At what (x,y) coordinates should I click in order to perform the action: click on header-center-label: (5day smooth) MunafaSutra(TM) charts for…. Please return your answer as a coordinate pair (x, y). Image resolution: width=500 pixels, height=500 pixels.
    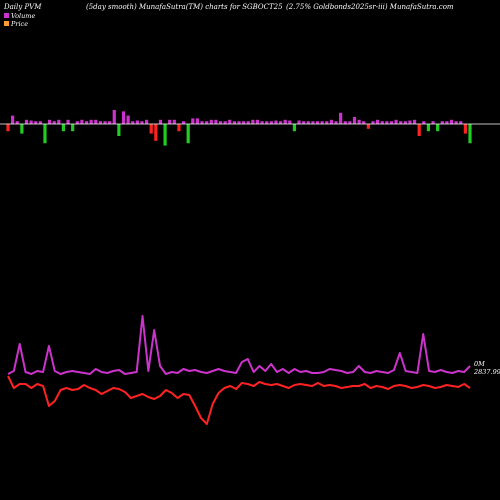
    Looking at the image, I should click on (184, 7).